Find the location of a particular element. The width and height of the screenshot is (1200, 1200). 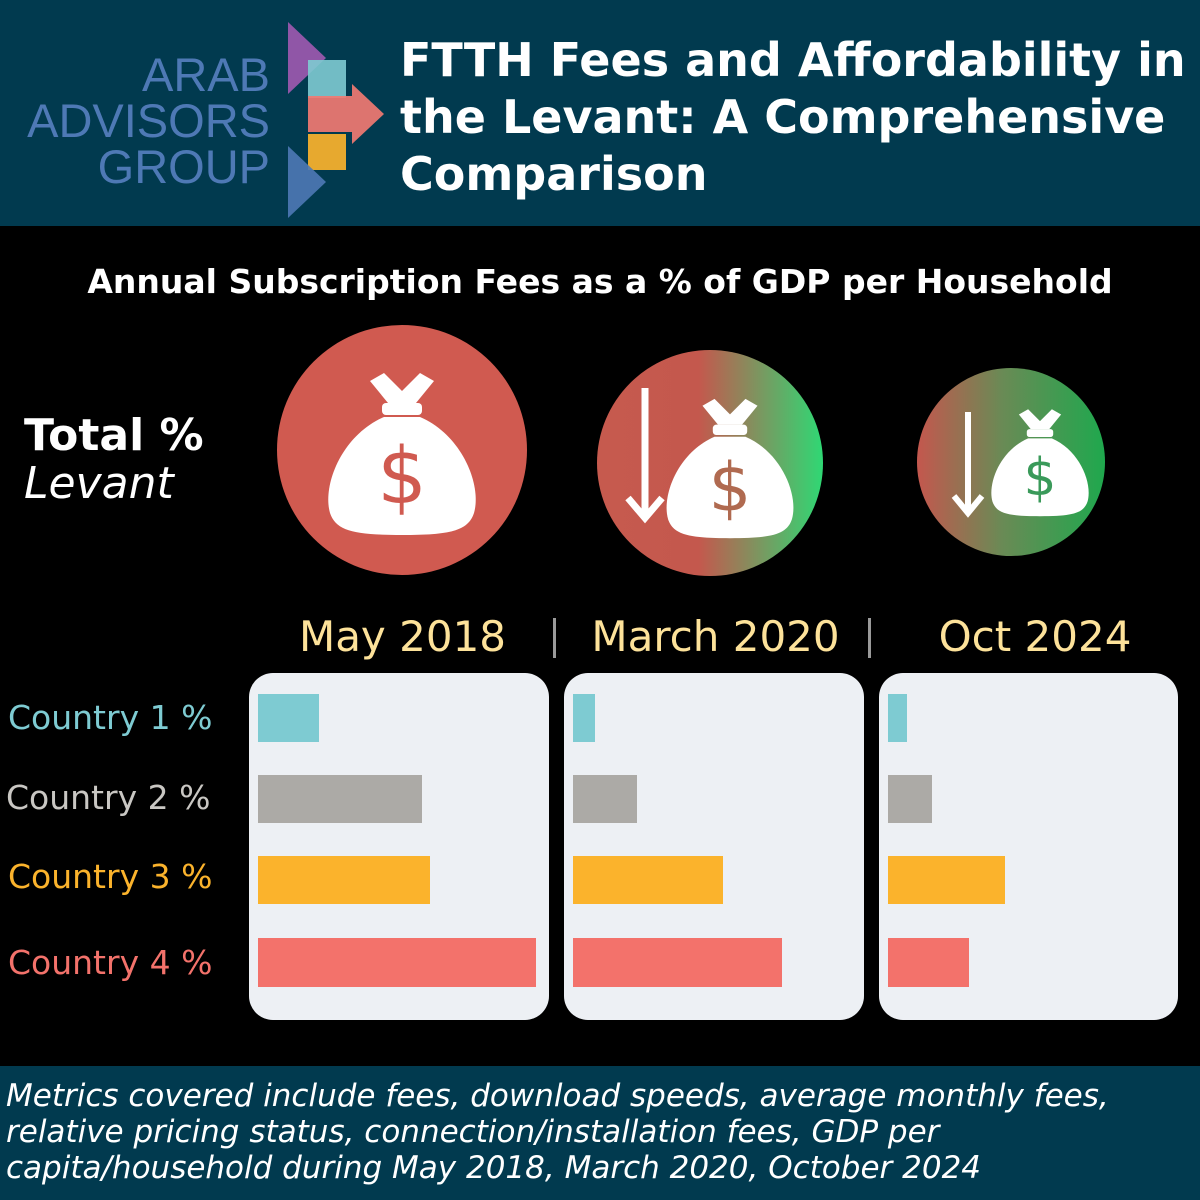

total-circle-may-2018: $ is located at coordinates (402, 450).